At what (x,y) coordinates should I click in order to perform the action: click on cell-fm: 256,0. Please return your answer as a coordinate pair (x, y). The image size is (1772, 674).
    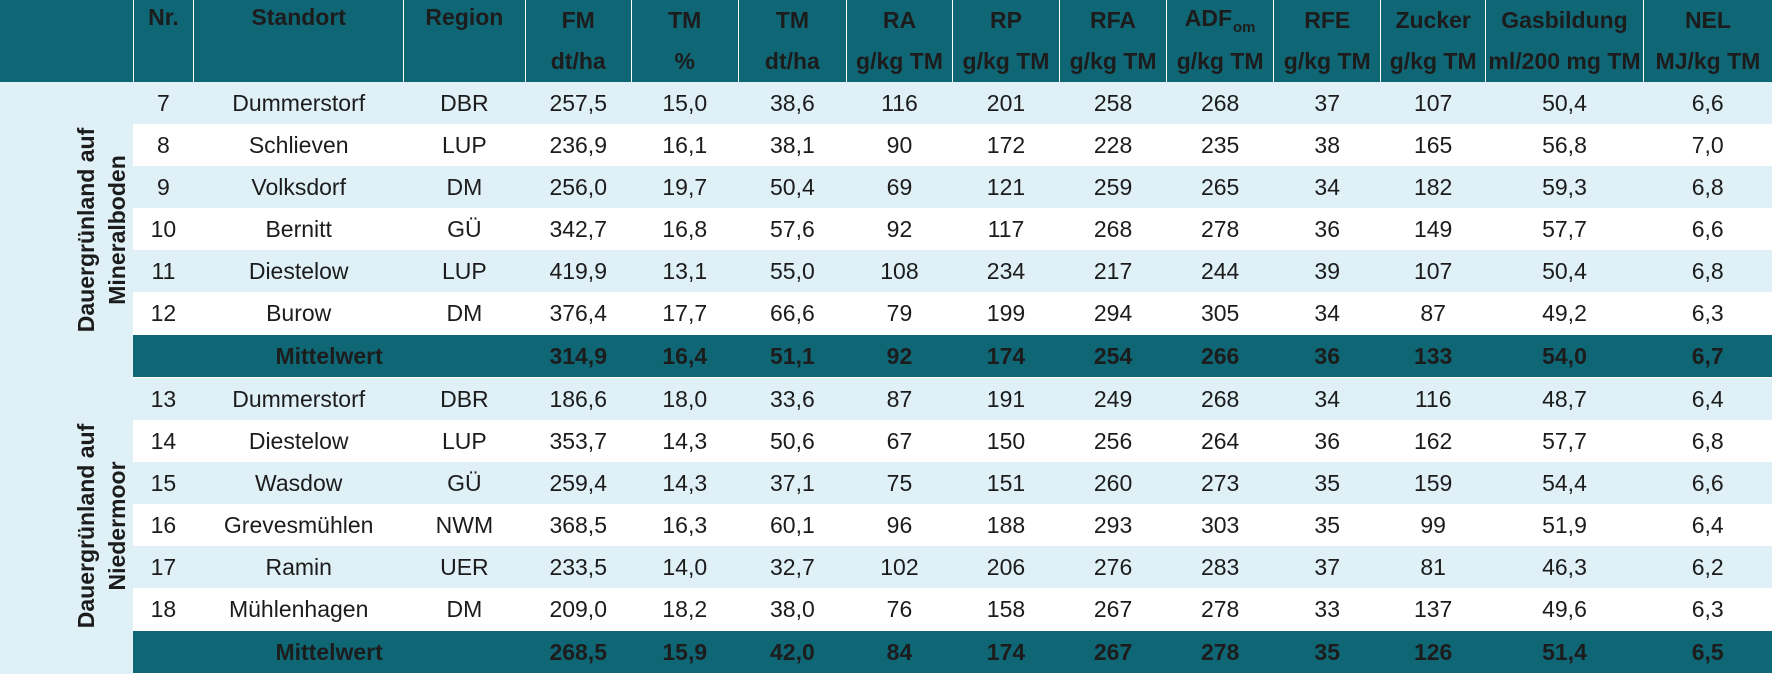
    Looking at the image, I should click on (578, 187).